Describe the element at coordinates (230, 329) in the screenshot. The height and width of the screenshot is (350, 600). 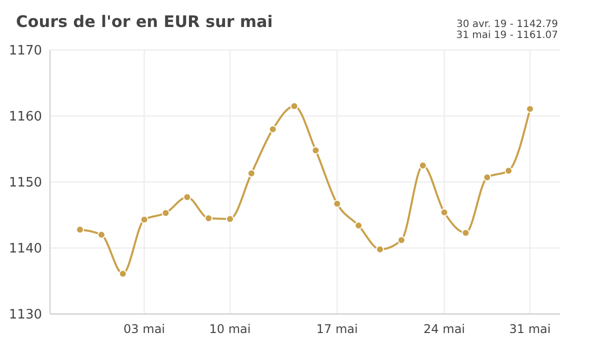
I see `x-tick-label: 10 mai` at that location.